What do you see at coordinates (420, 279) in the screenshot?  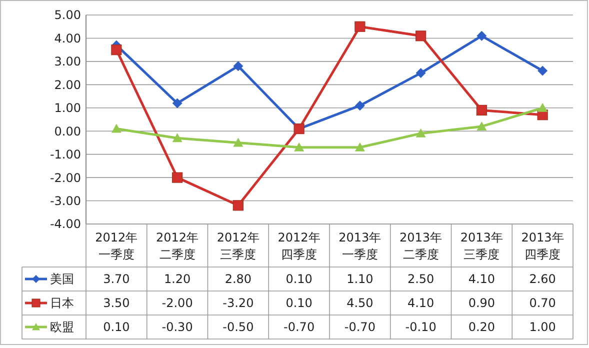 I see `data-label: 2.50` at bounding box center [420, 279].